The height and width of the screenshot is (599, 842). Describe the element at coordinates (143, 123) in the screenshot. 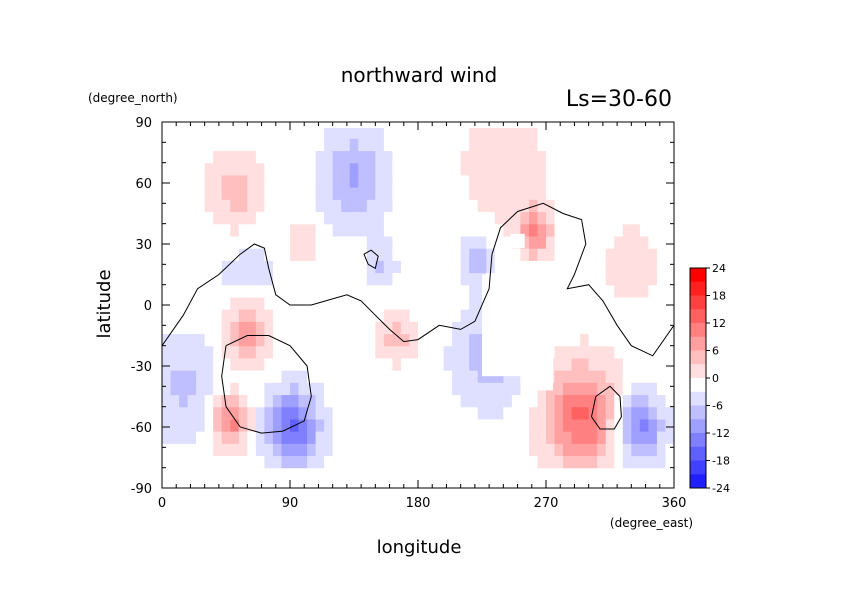

I see `y-tick-label: 90` at that location.